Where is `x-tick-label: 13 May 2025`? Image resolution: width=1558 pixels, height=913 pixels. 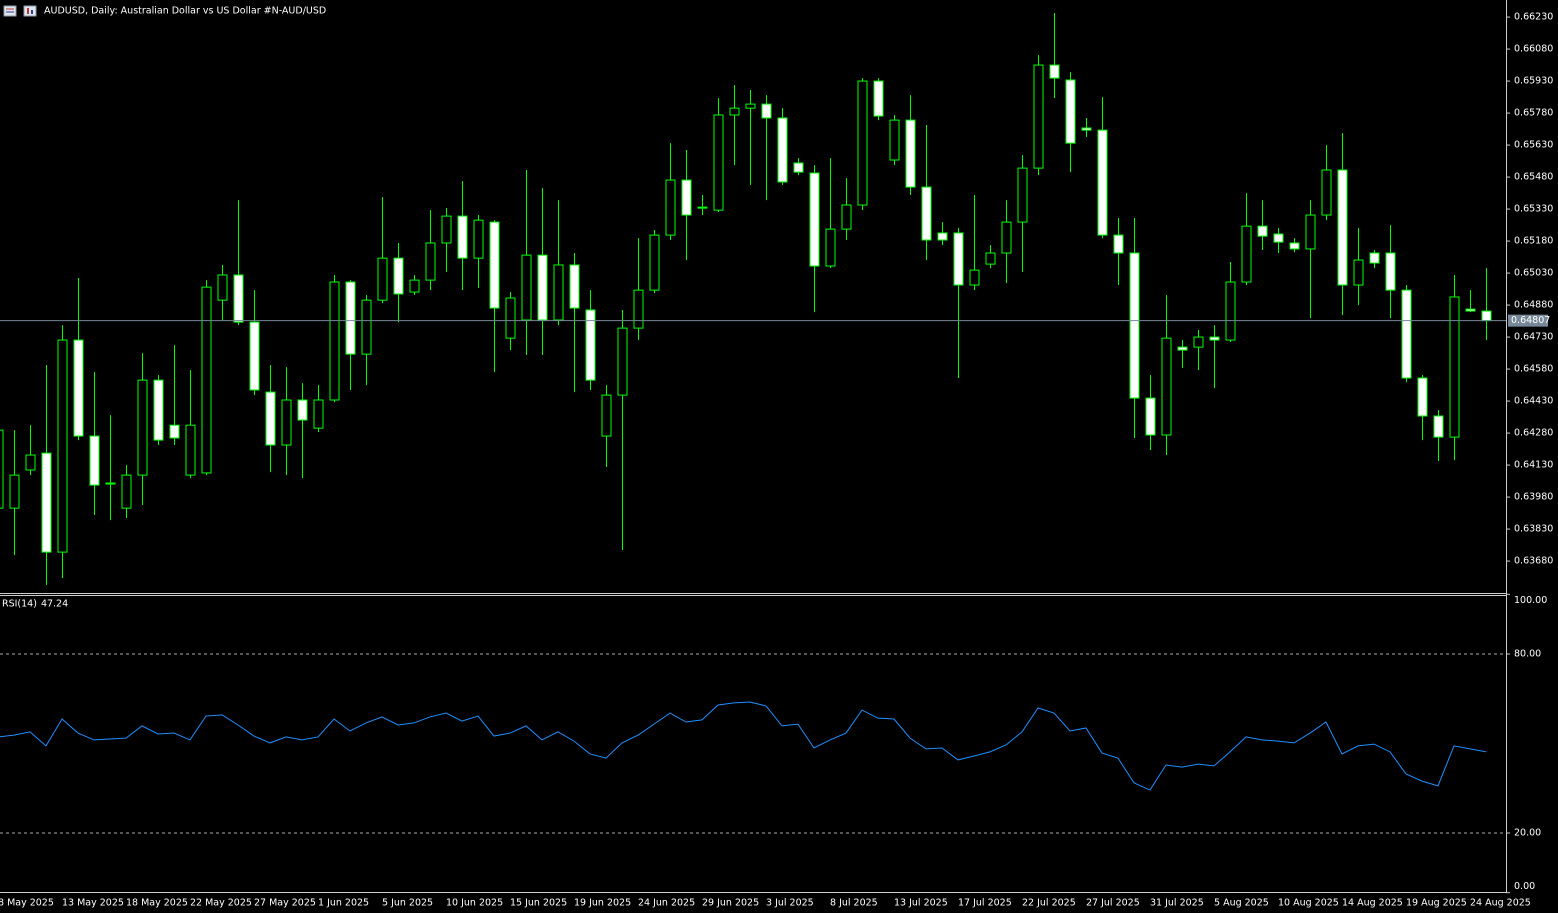 x-tick-label: 13 May 2025 is located at coordinates (93, 903).